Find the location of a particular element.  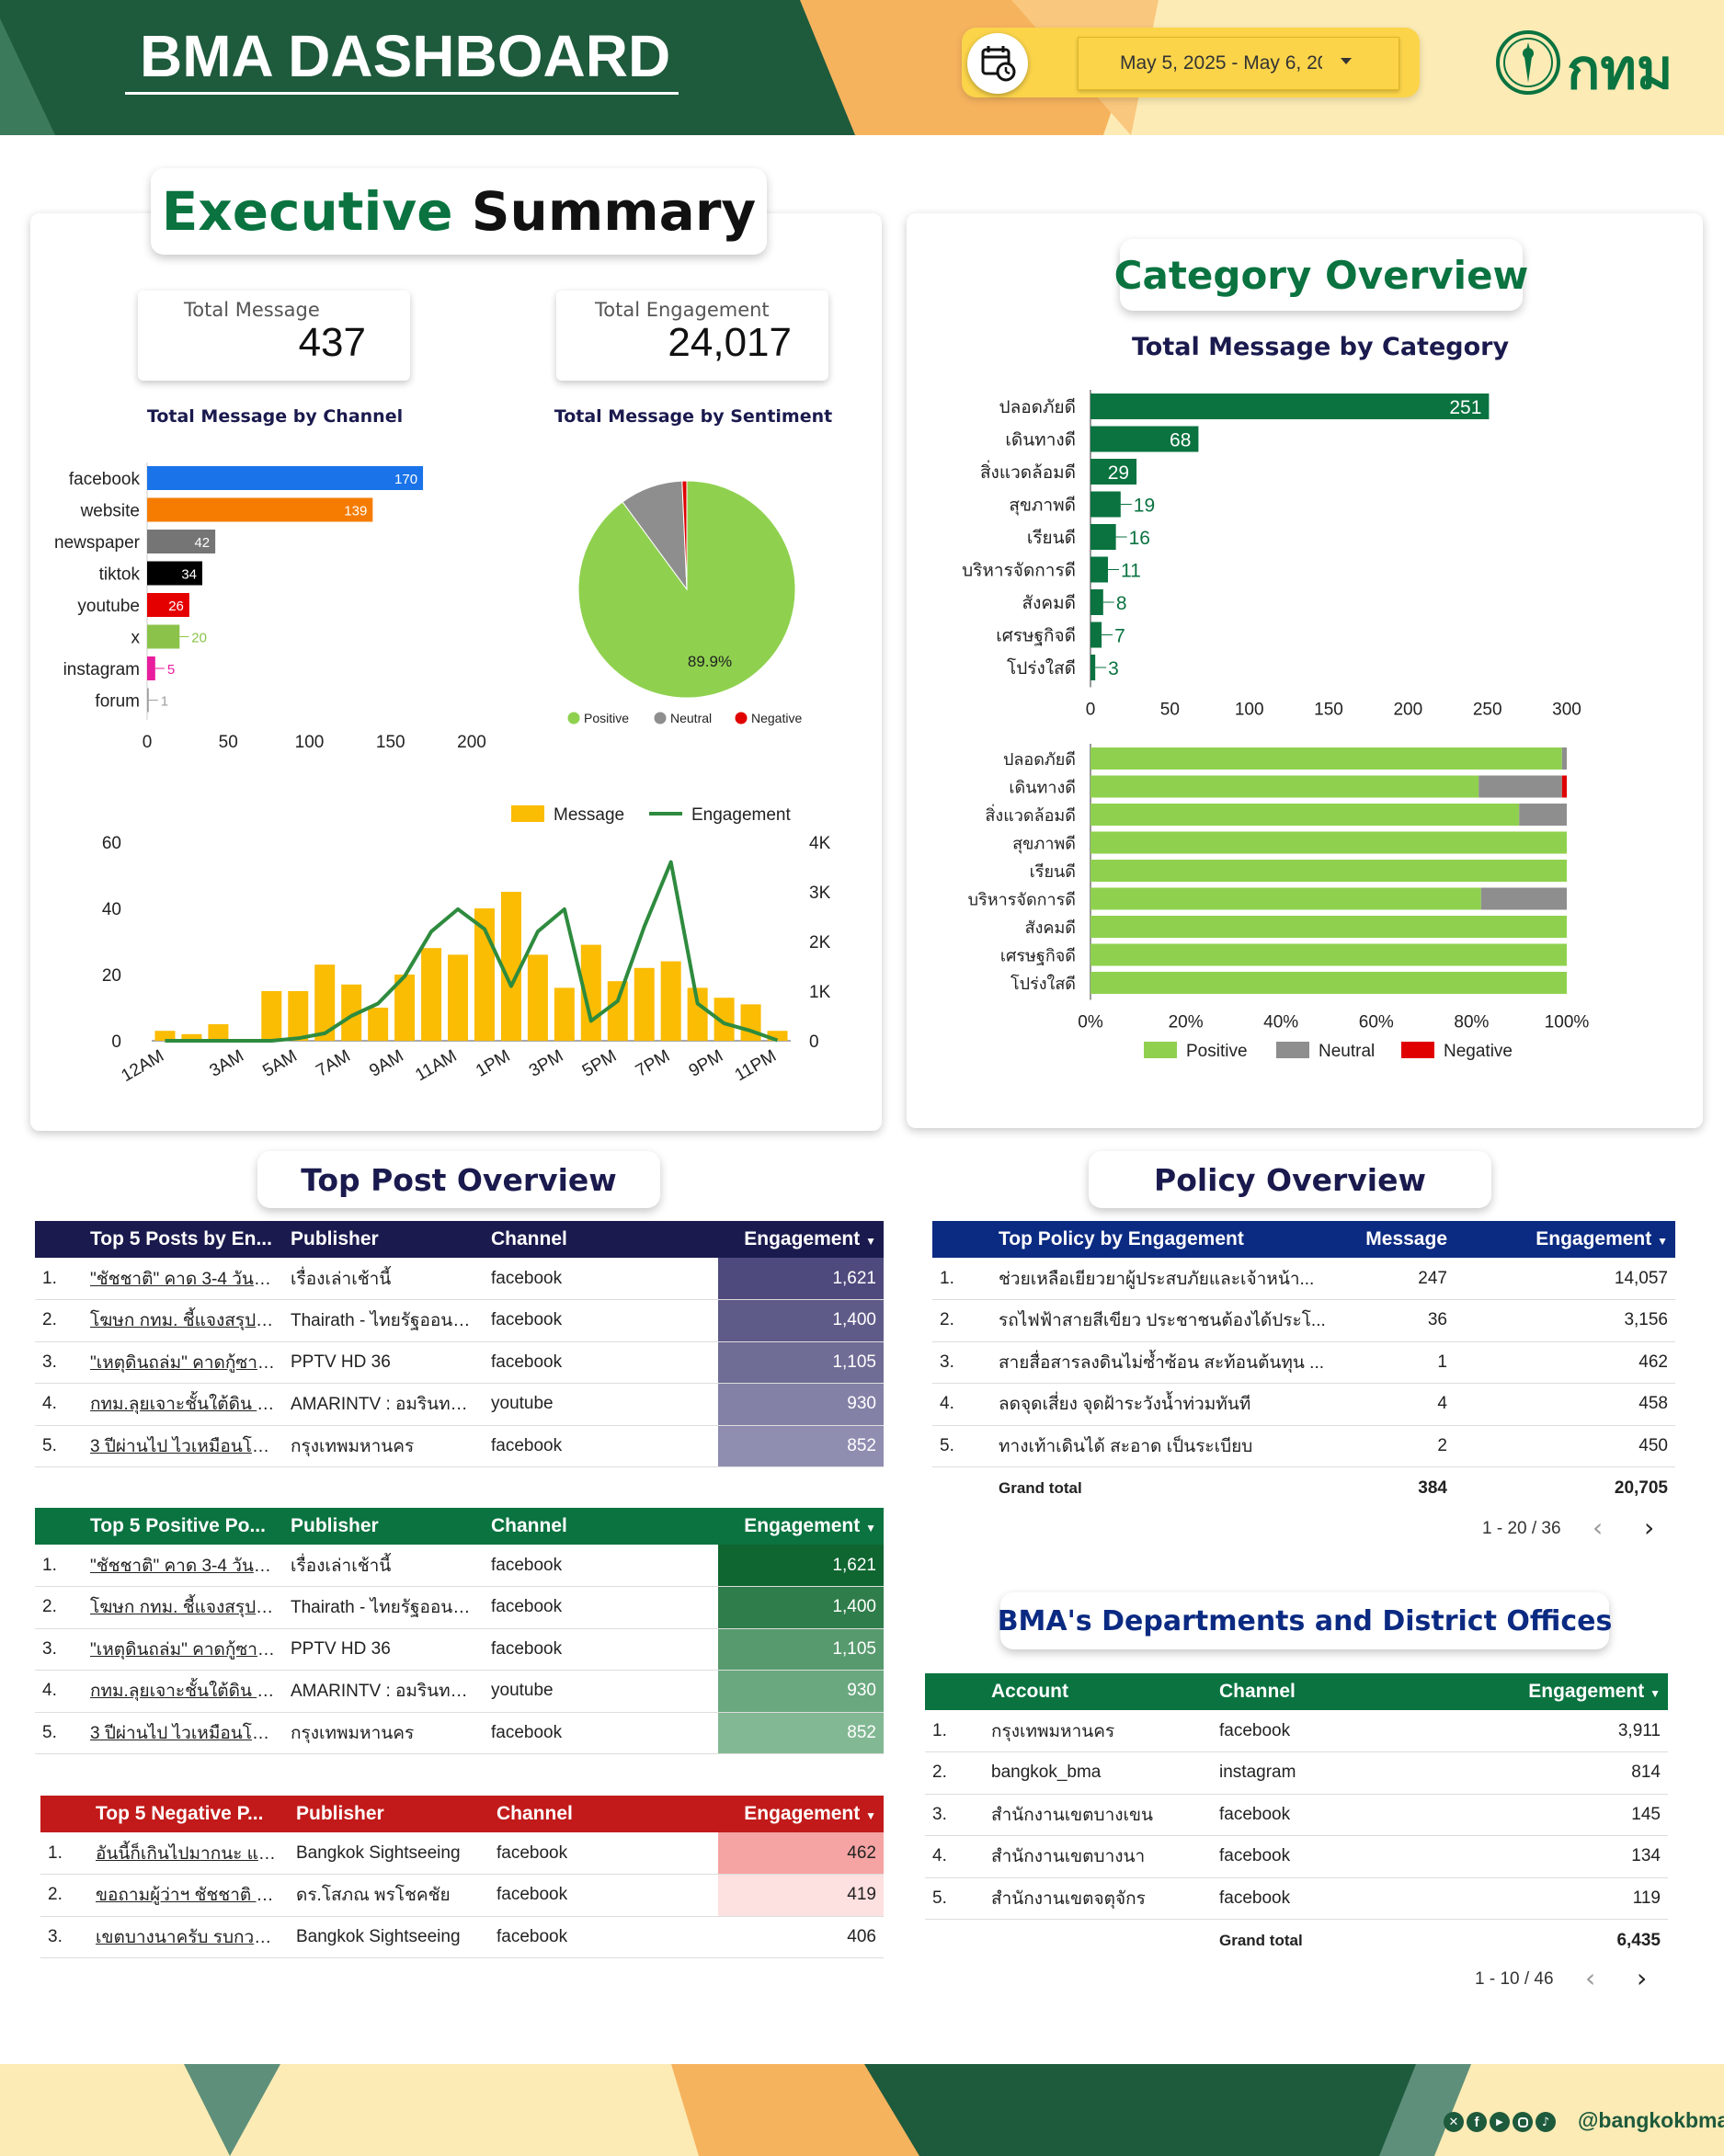

table-row: 1. กรุงเทพมหานคร facebook 3,911 is located at coordinates (1296, 1731).